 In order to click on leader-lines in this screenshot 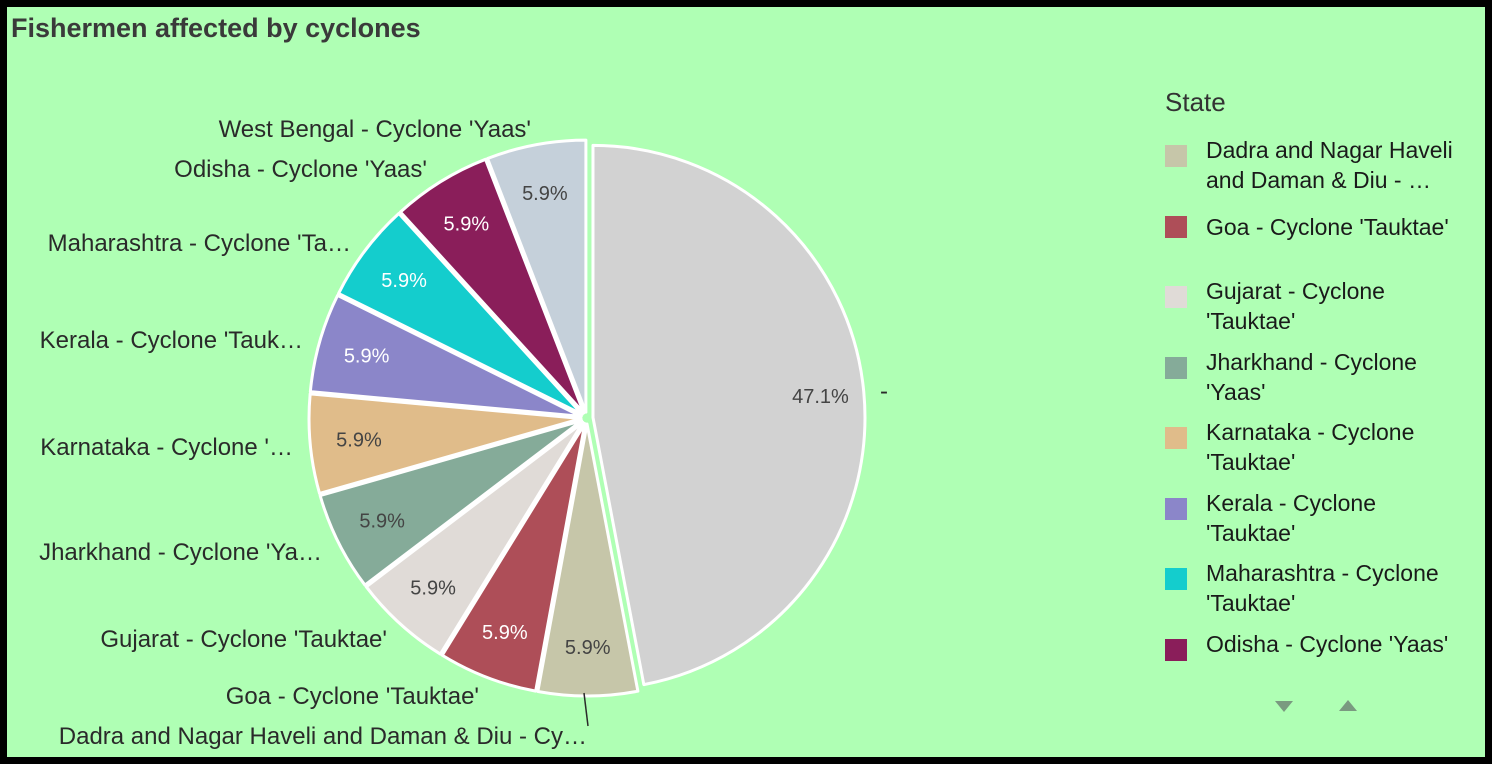, I will do `click(586, 709)`.